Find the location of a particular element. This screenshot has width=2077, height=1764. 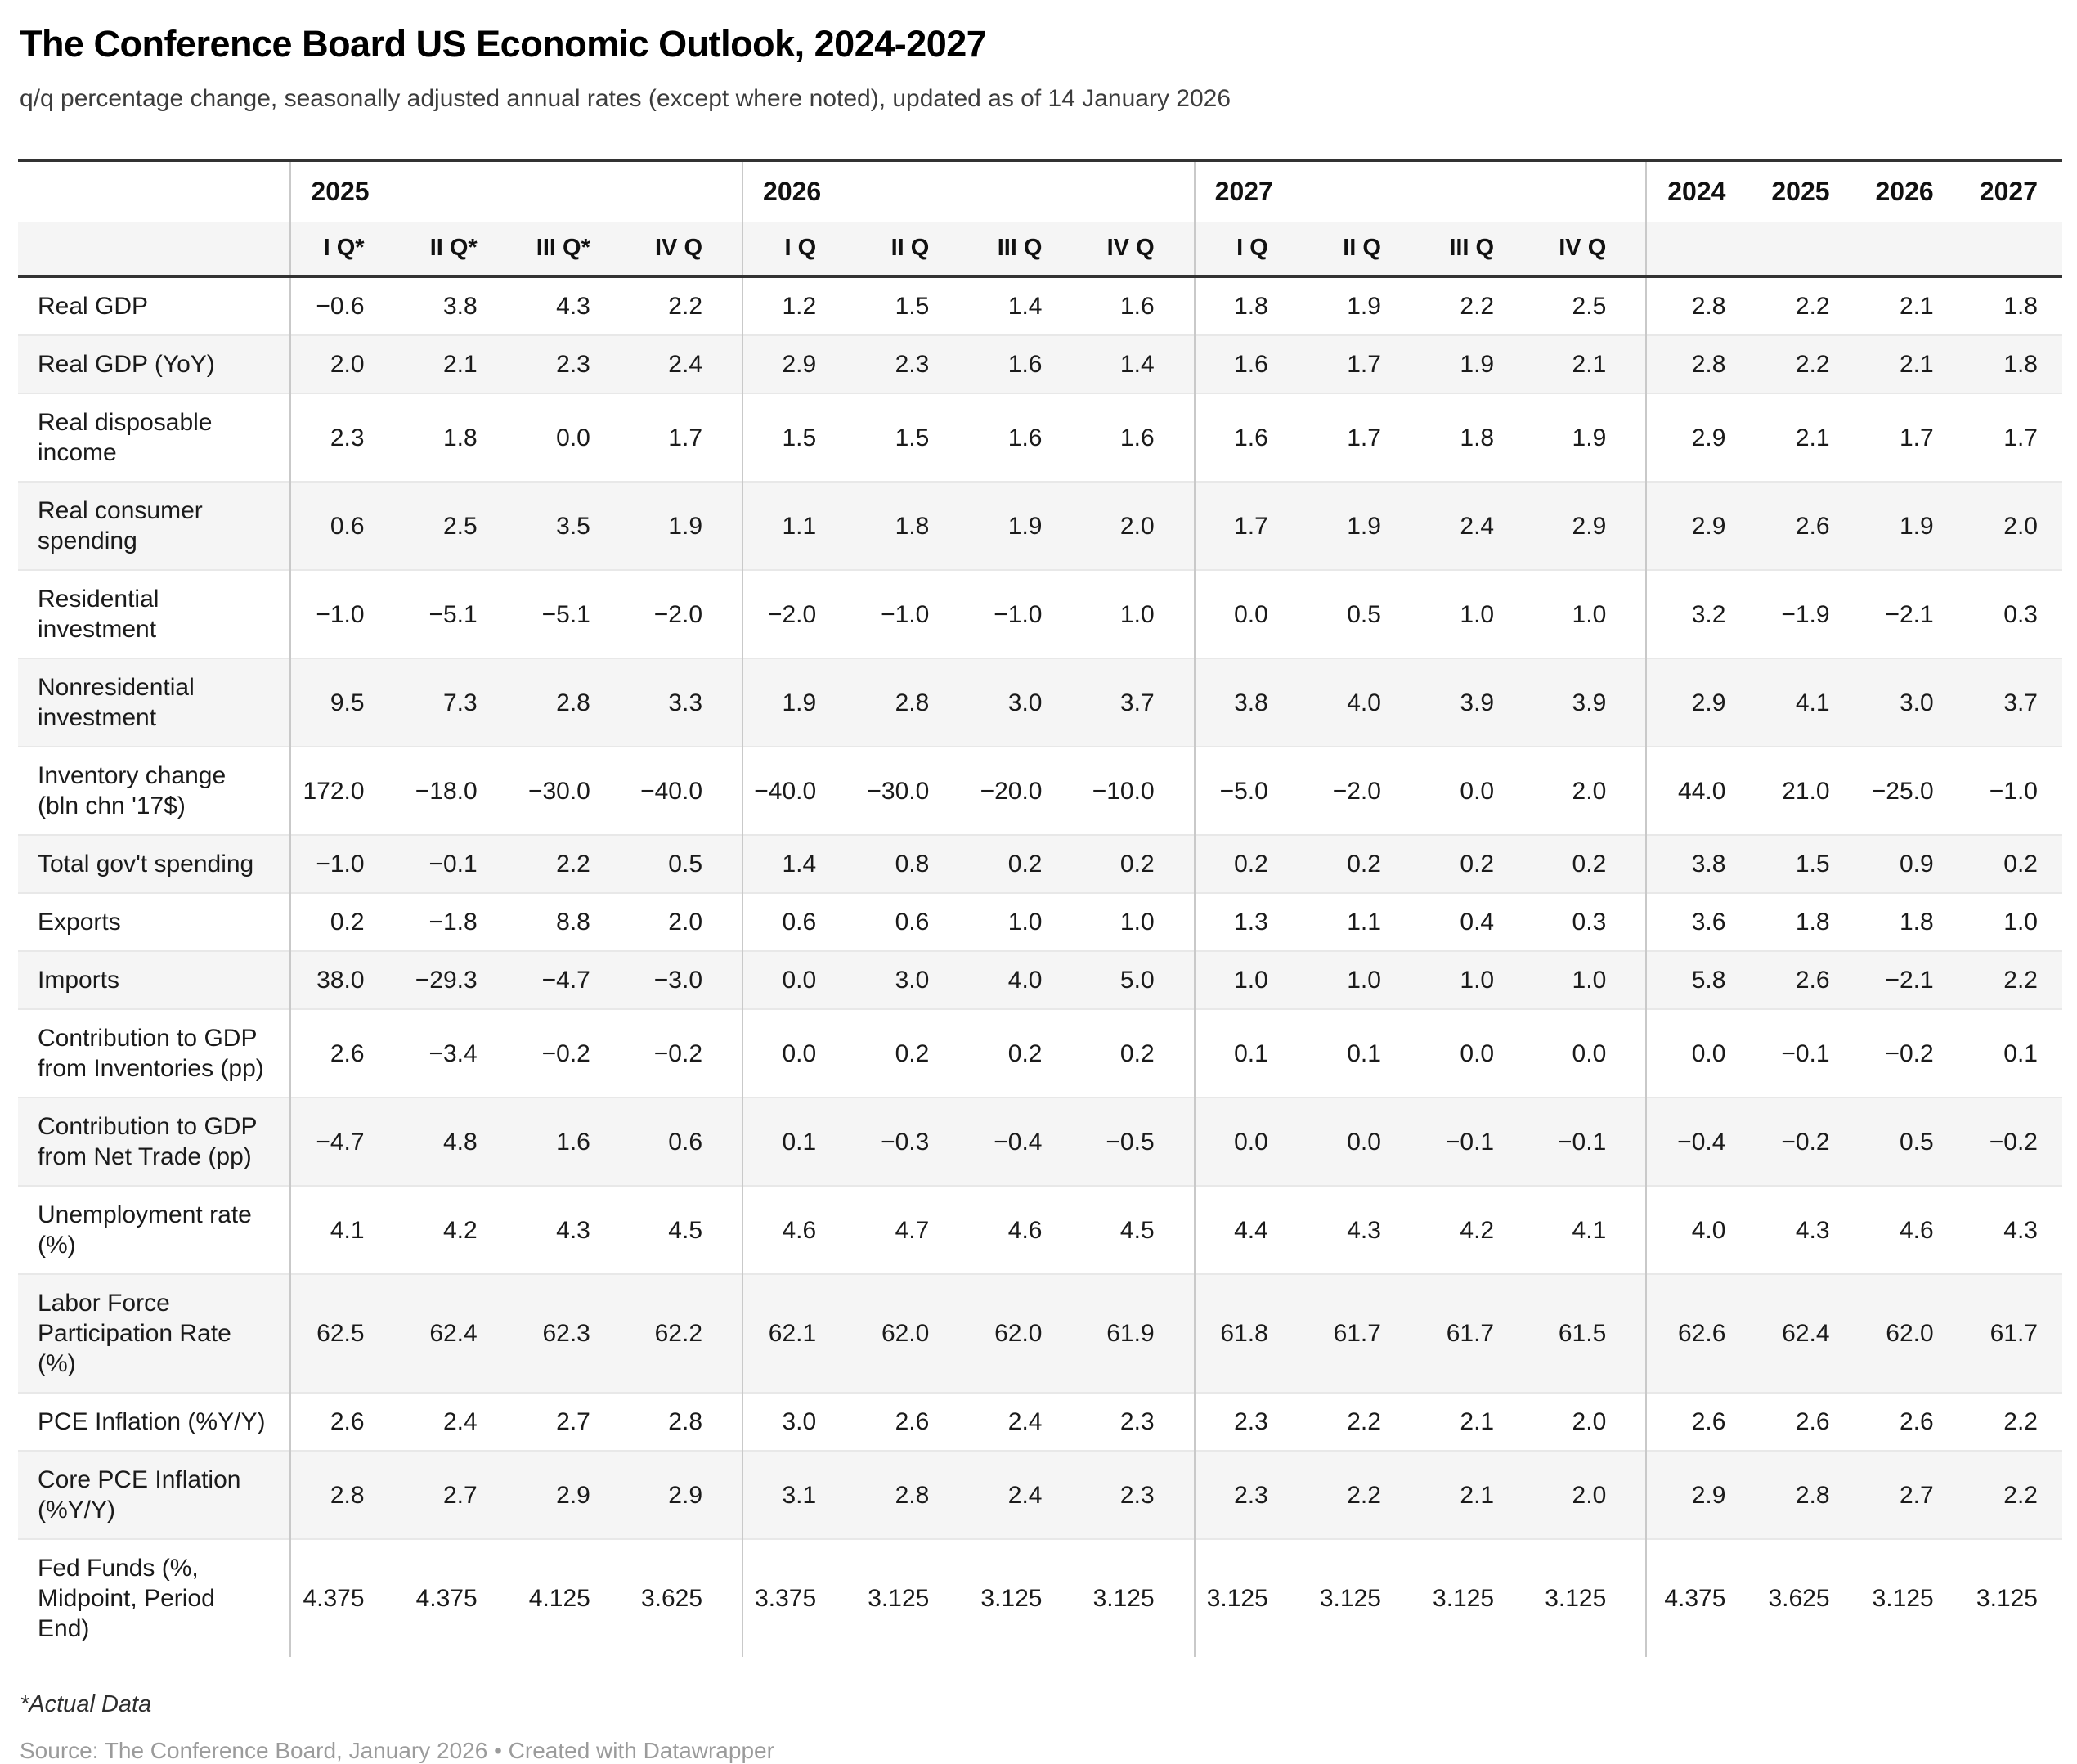

value-cell: −0.4 is located at coordinates (1018, 1142).